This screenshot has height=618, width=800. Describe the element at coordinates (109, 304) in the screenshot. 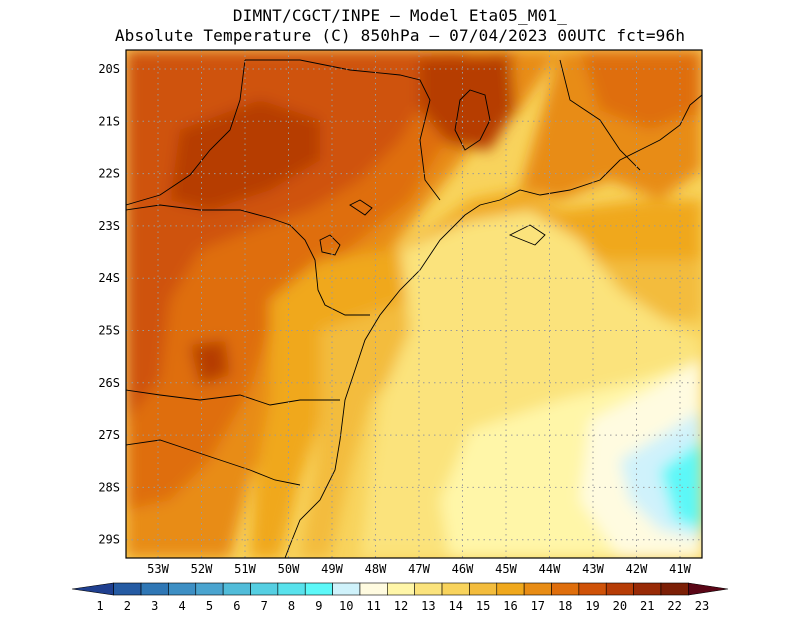

I see `latitude-labels: 20S 21S 22S 23S 24S 25S 26S 27S 28S 29S` at that location.